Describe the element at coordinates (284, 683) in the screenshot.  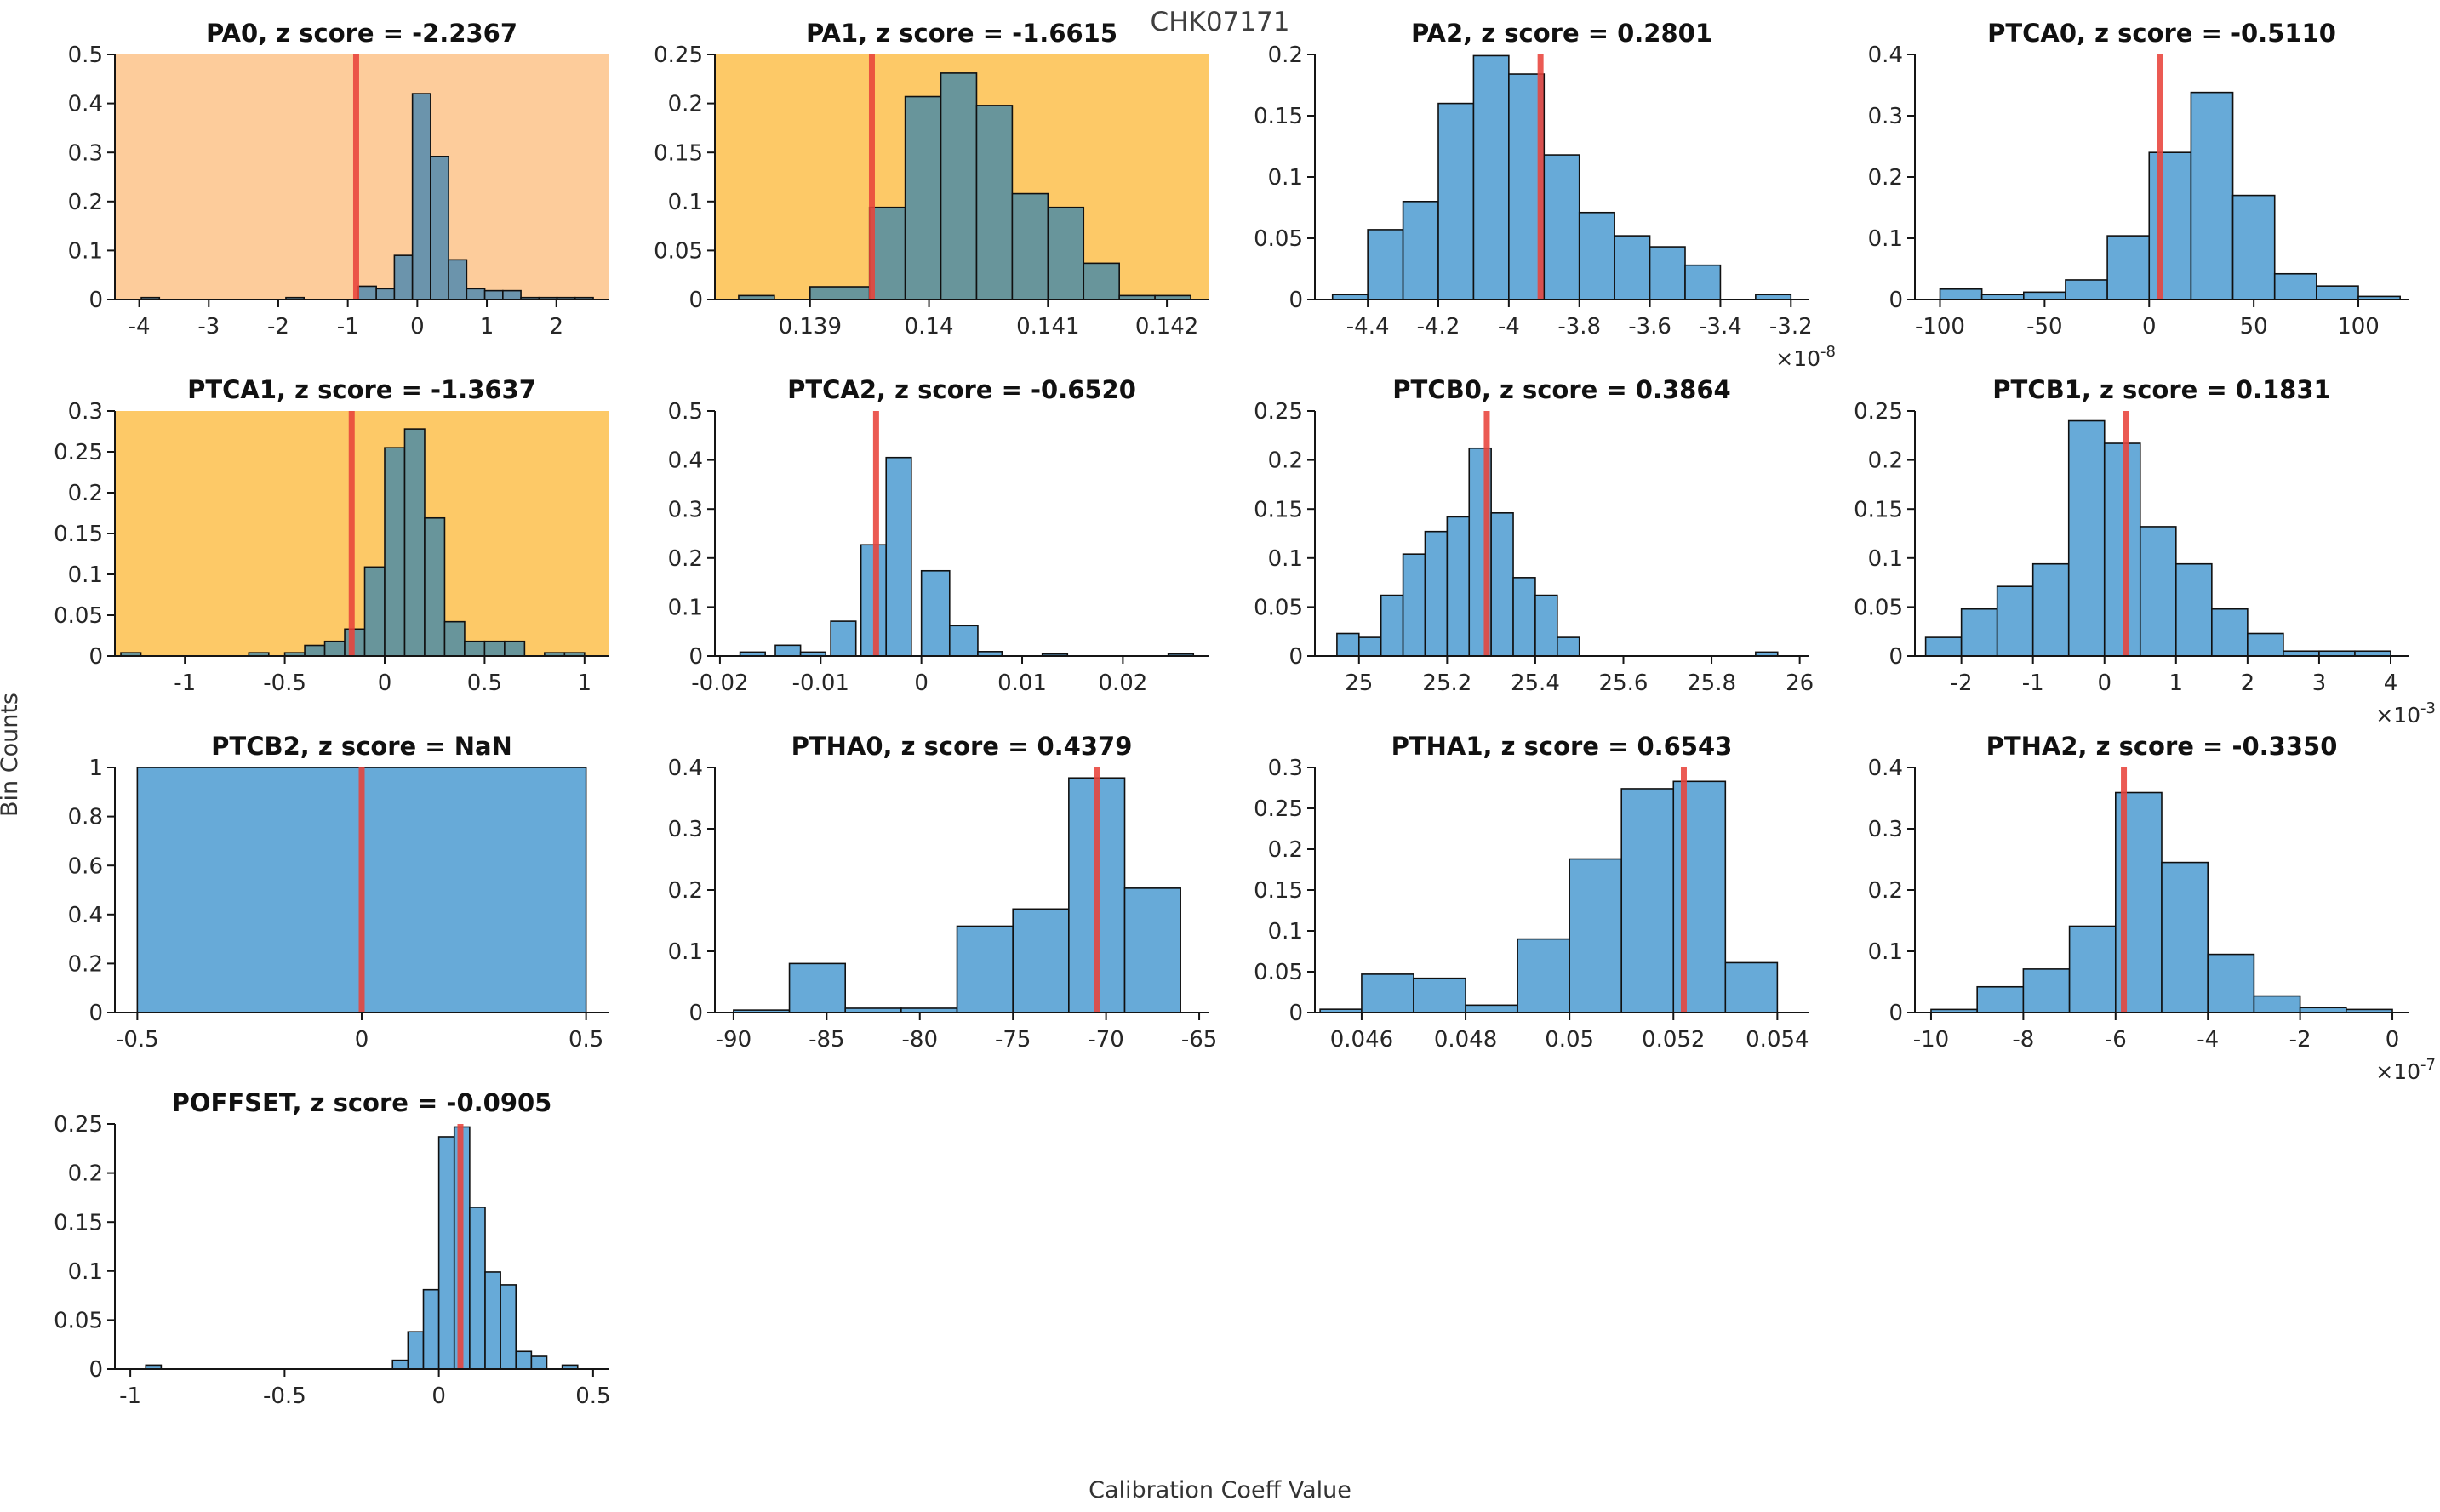
I see `x-tick-label: -0.5` at that location.